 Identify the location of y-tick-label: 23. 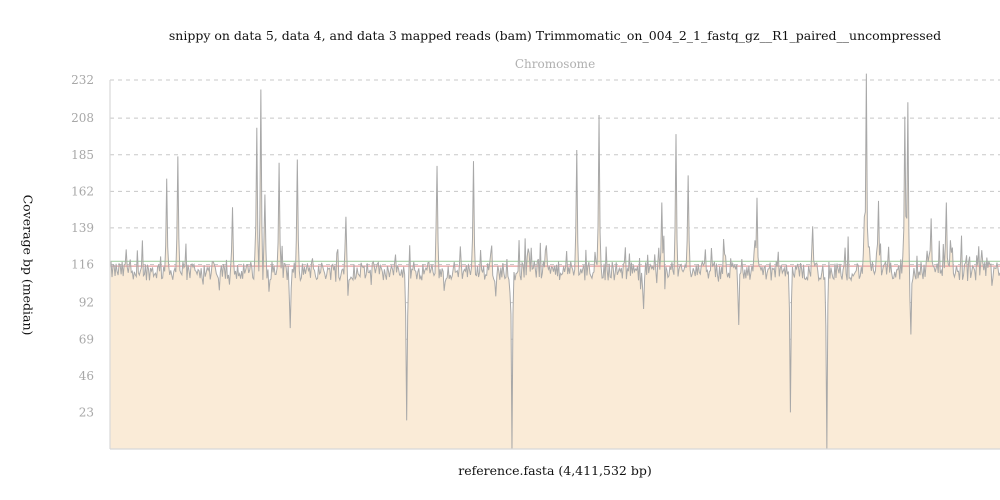
(86, 412).